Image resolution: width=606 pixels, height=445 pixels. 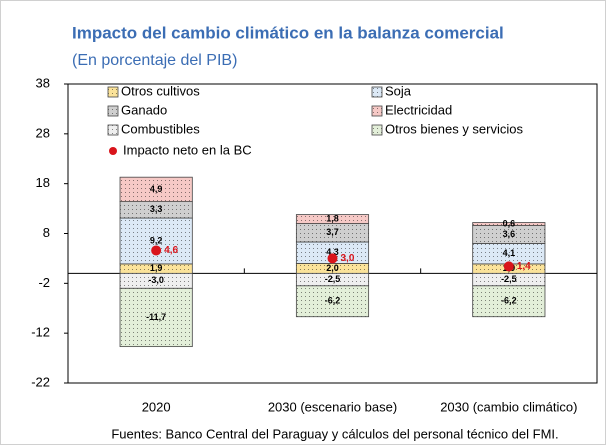 What do you see at coordinates (160, 90) in the screenshot?
I see `legend-label: Otros cultivos` at bounding box center [160, 90].